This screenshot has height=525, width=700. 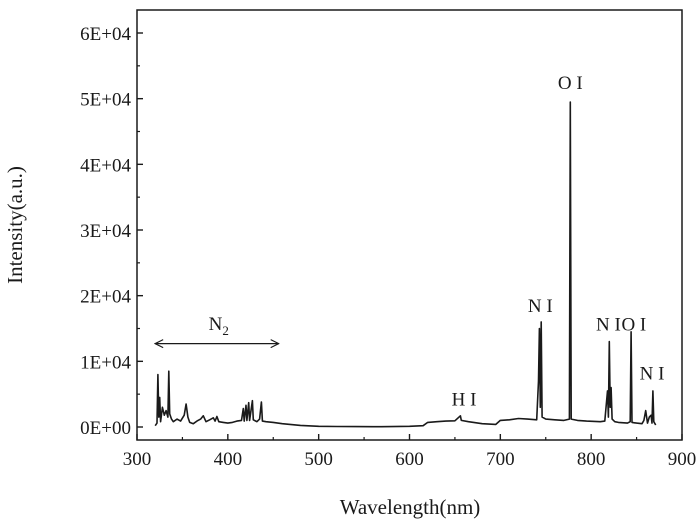 What do you see at coordinates (225, 330) in the screenshot?
I see `n2-label-subscript: 2` at bounding box center [225, 330].